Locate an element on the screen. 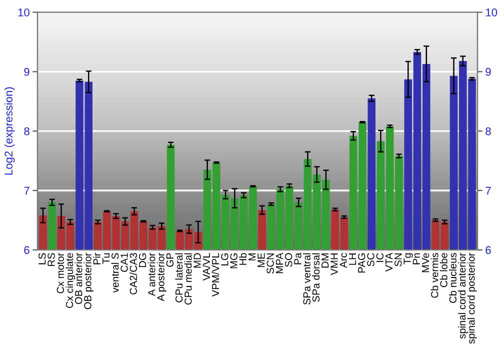 Image resolution: width=500 pixels, height=350 pixels. x-tick-label: Tu is located at coordinates (106, 258).